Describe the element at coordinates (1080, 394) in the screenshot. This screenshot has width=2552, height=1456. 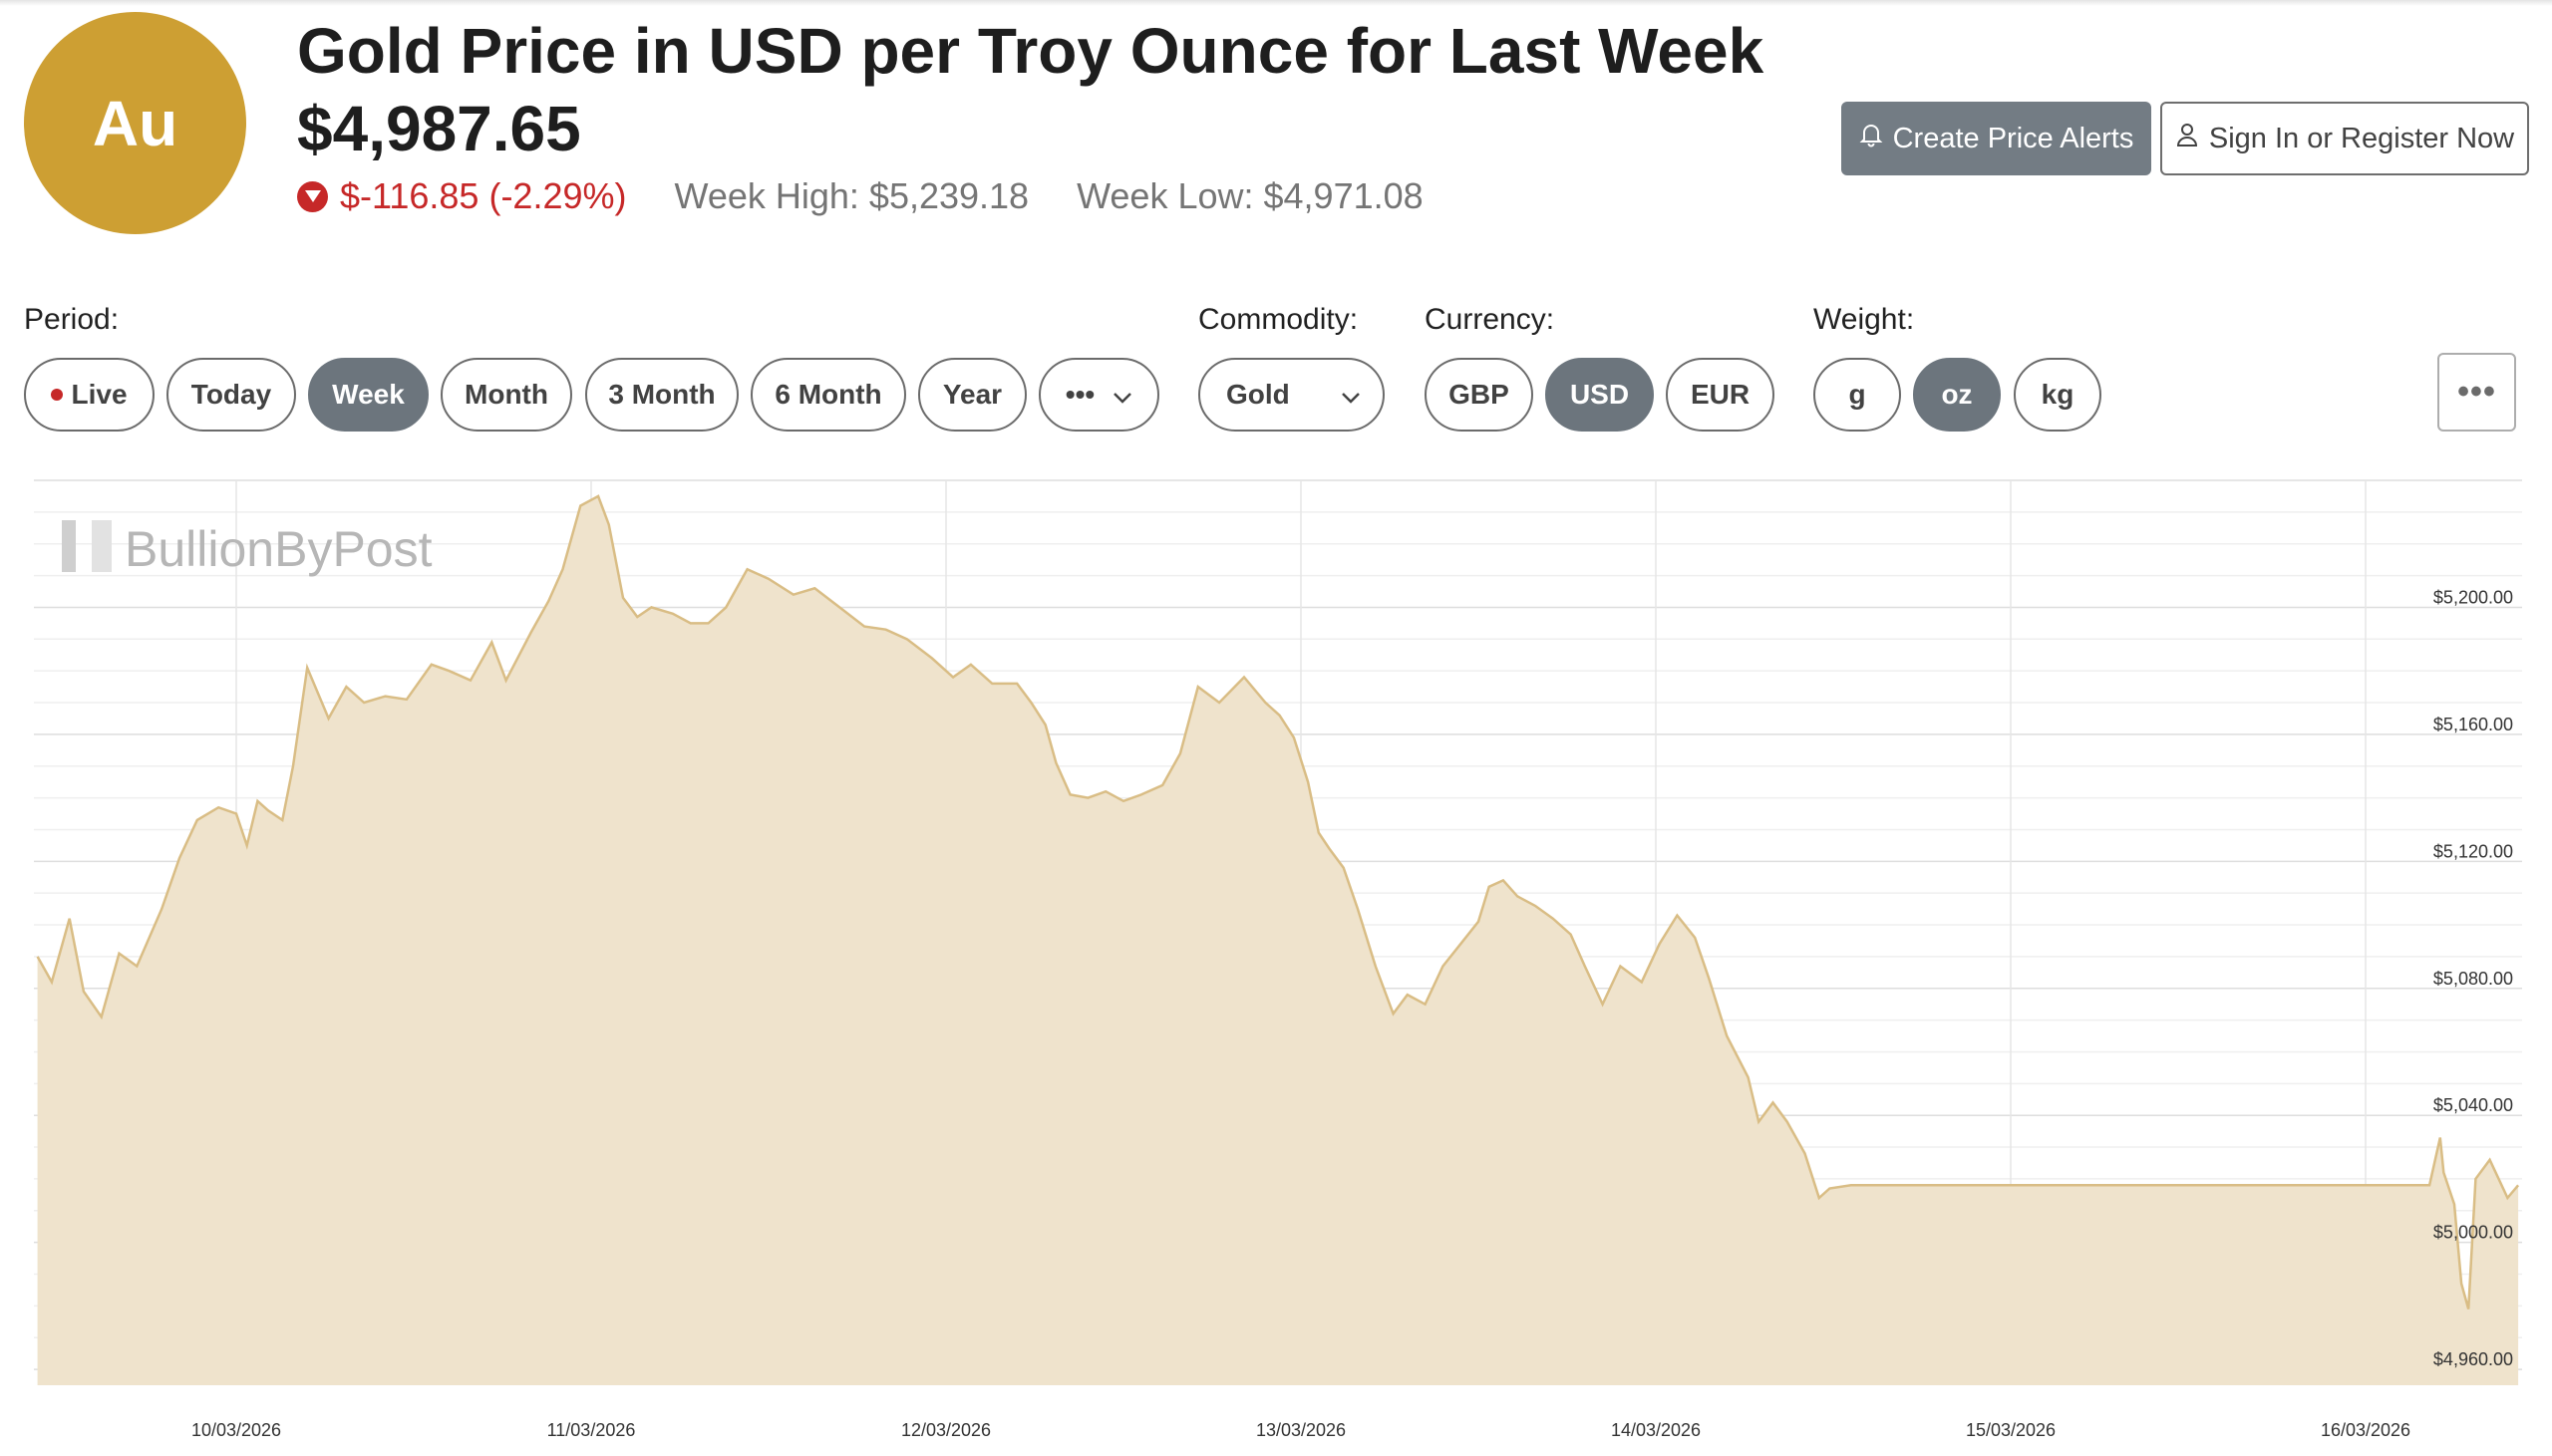
I see `period-more-label: •••` at that location.